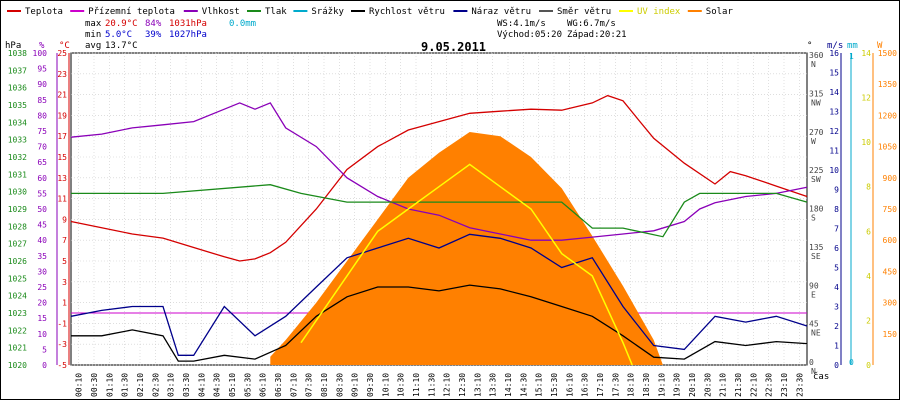 This screenshot has height=403, width=900. I want to click on solar-axis-tick-6: 600, so click(890, 240).